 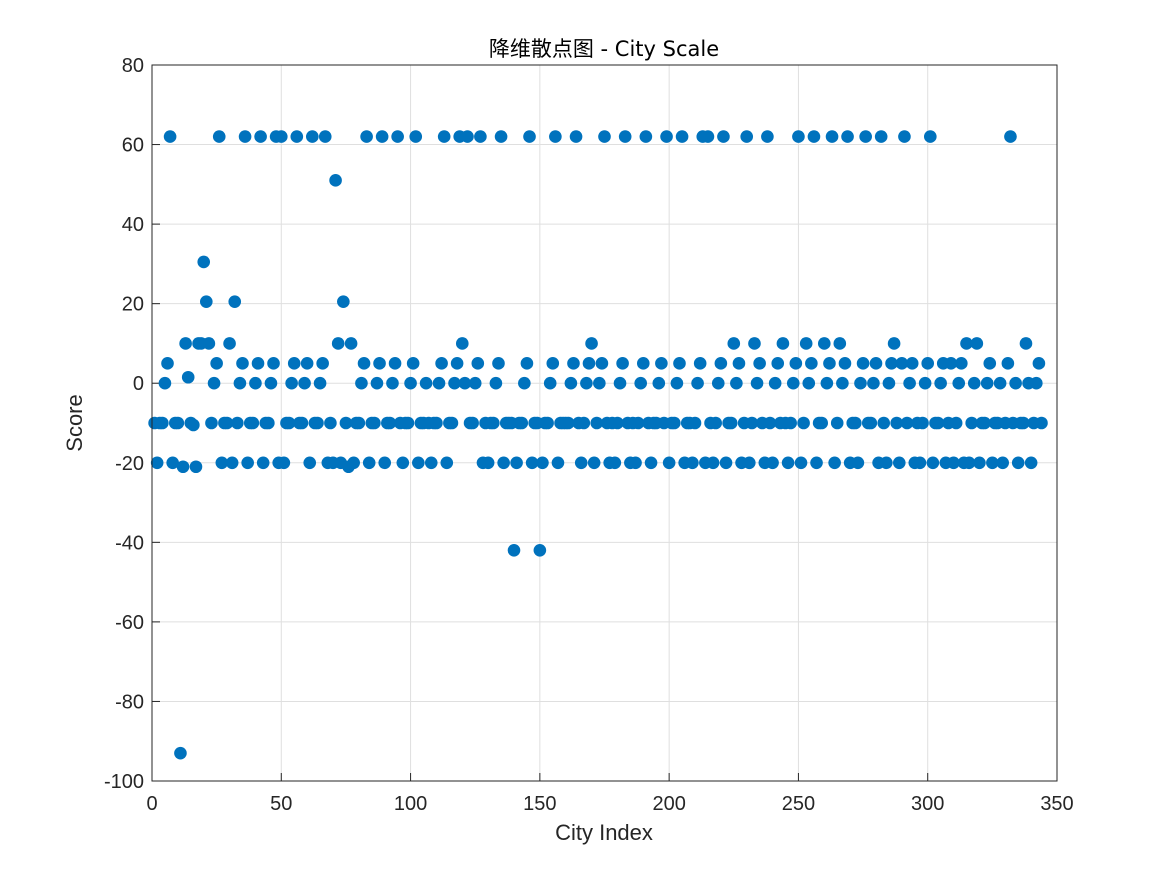 I want to click on x-tick-label: 150, so click(x=539, y=804).